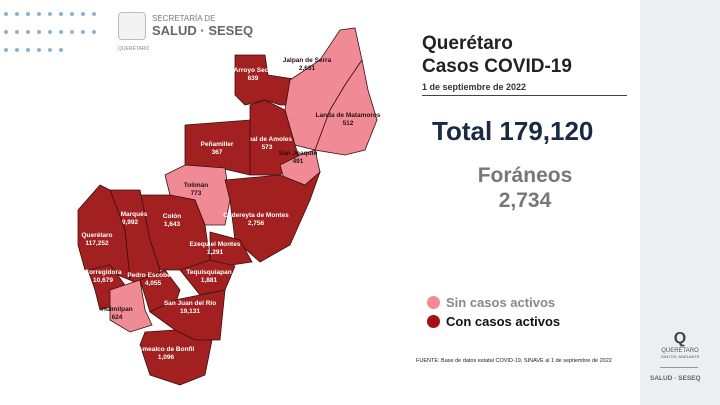 Image resolution: width=720 pixels, height=405 pixels. I want to click on legend-label: Sin casos activos, so click(501, 302).